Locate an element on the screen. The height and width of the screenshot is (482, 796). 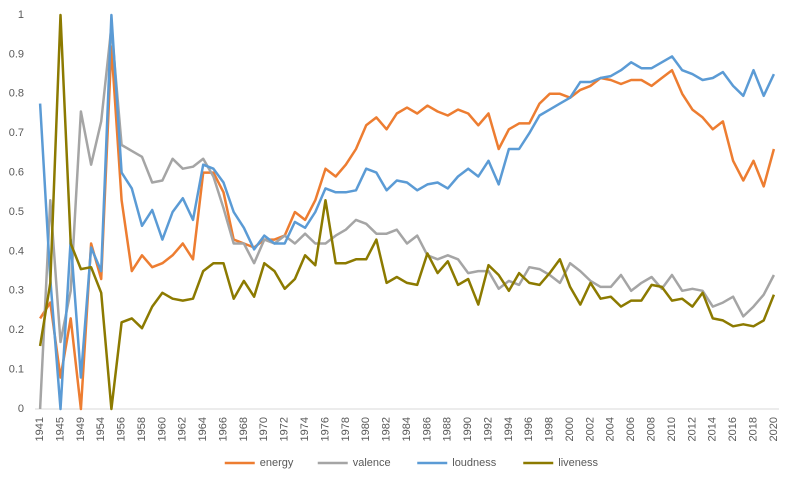
x-tick-label: 1984 is located at coordinates (407, 429).